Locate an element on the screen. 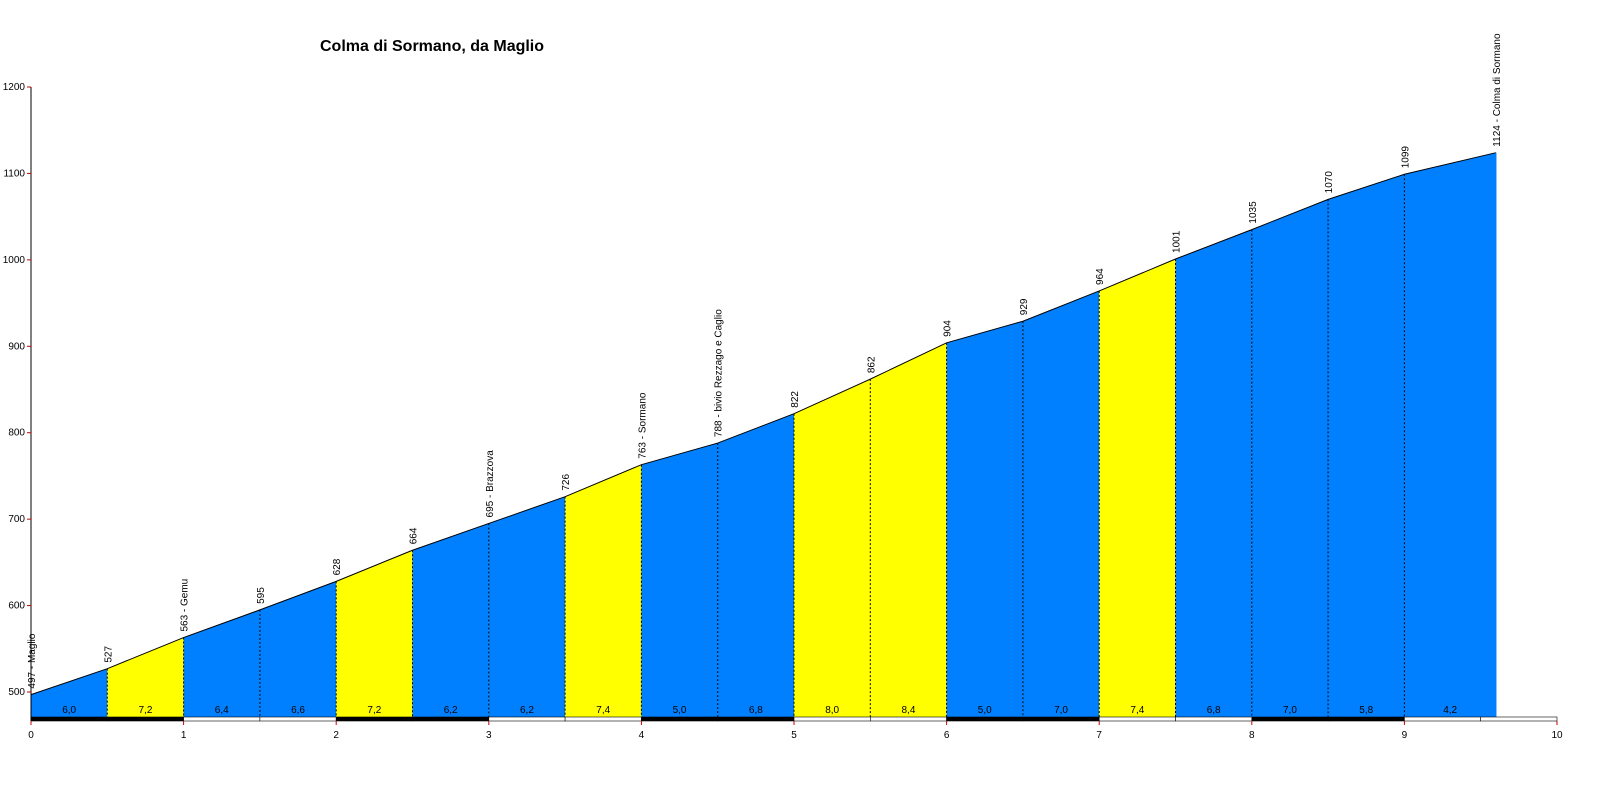 This screenshot has width=1600, height=800. x-tick-label: 4 is located at coordinates (642, 735).